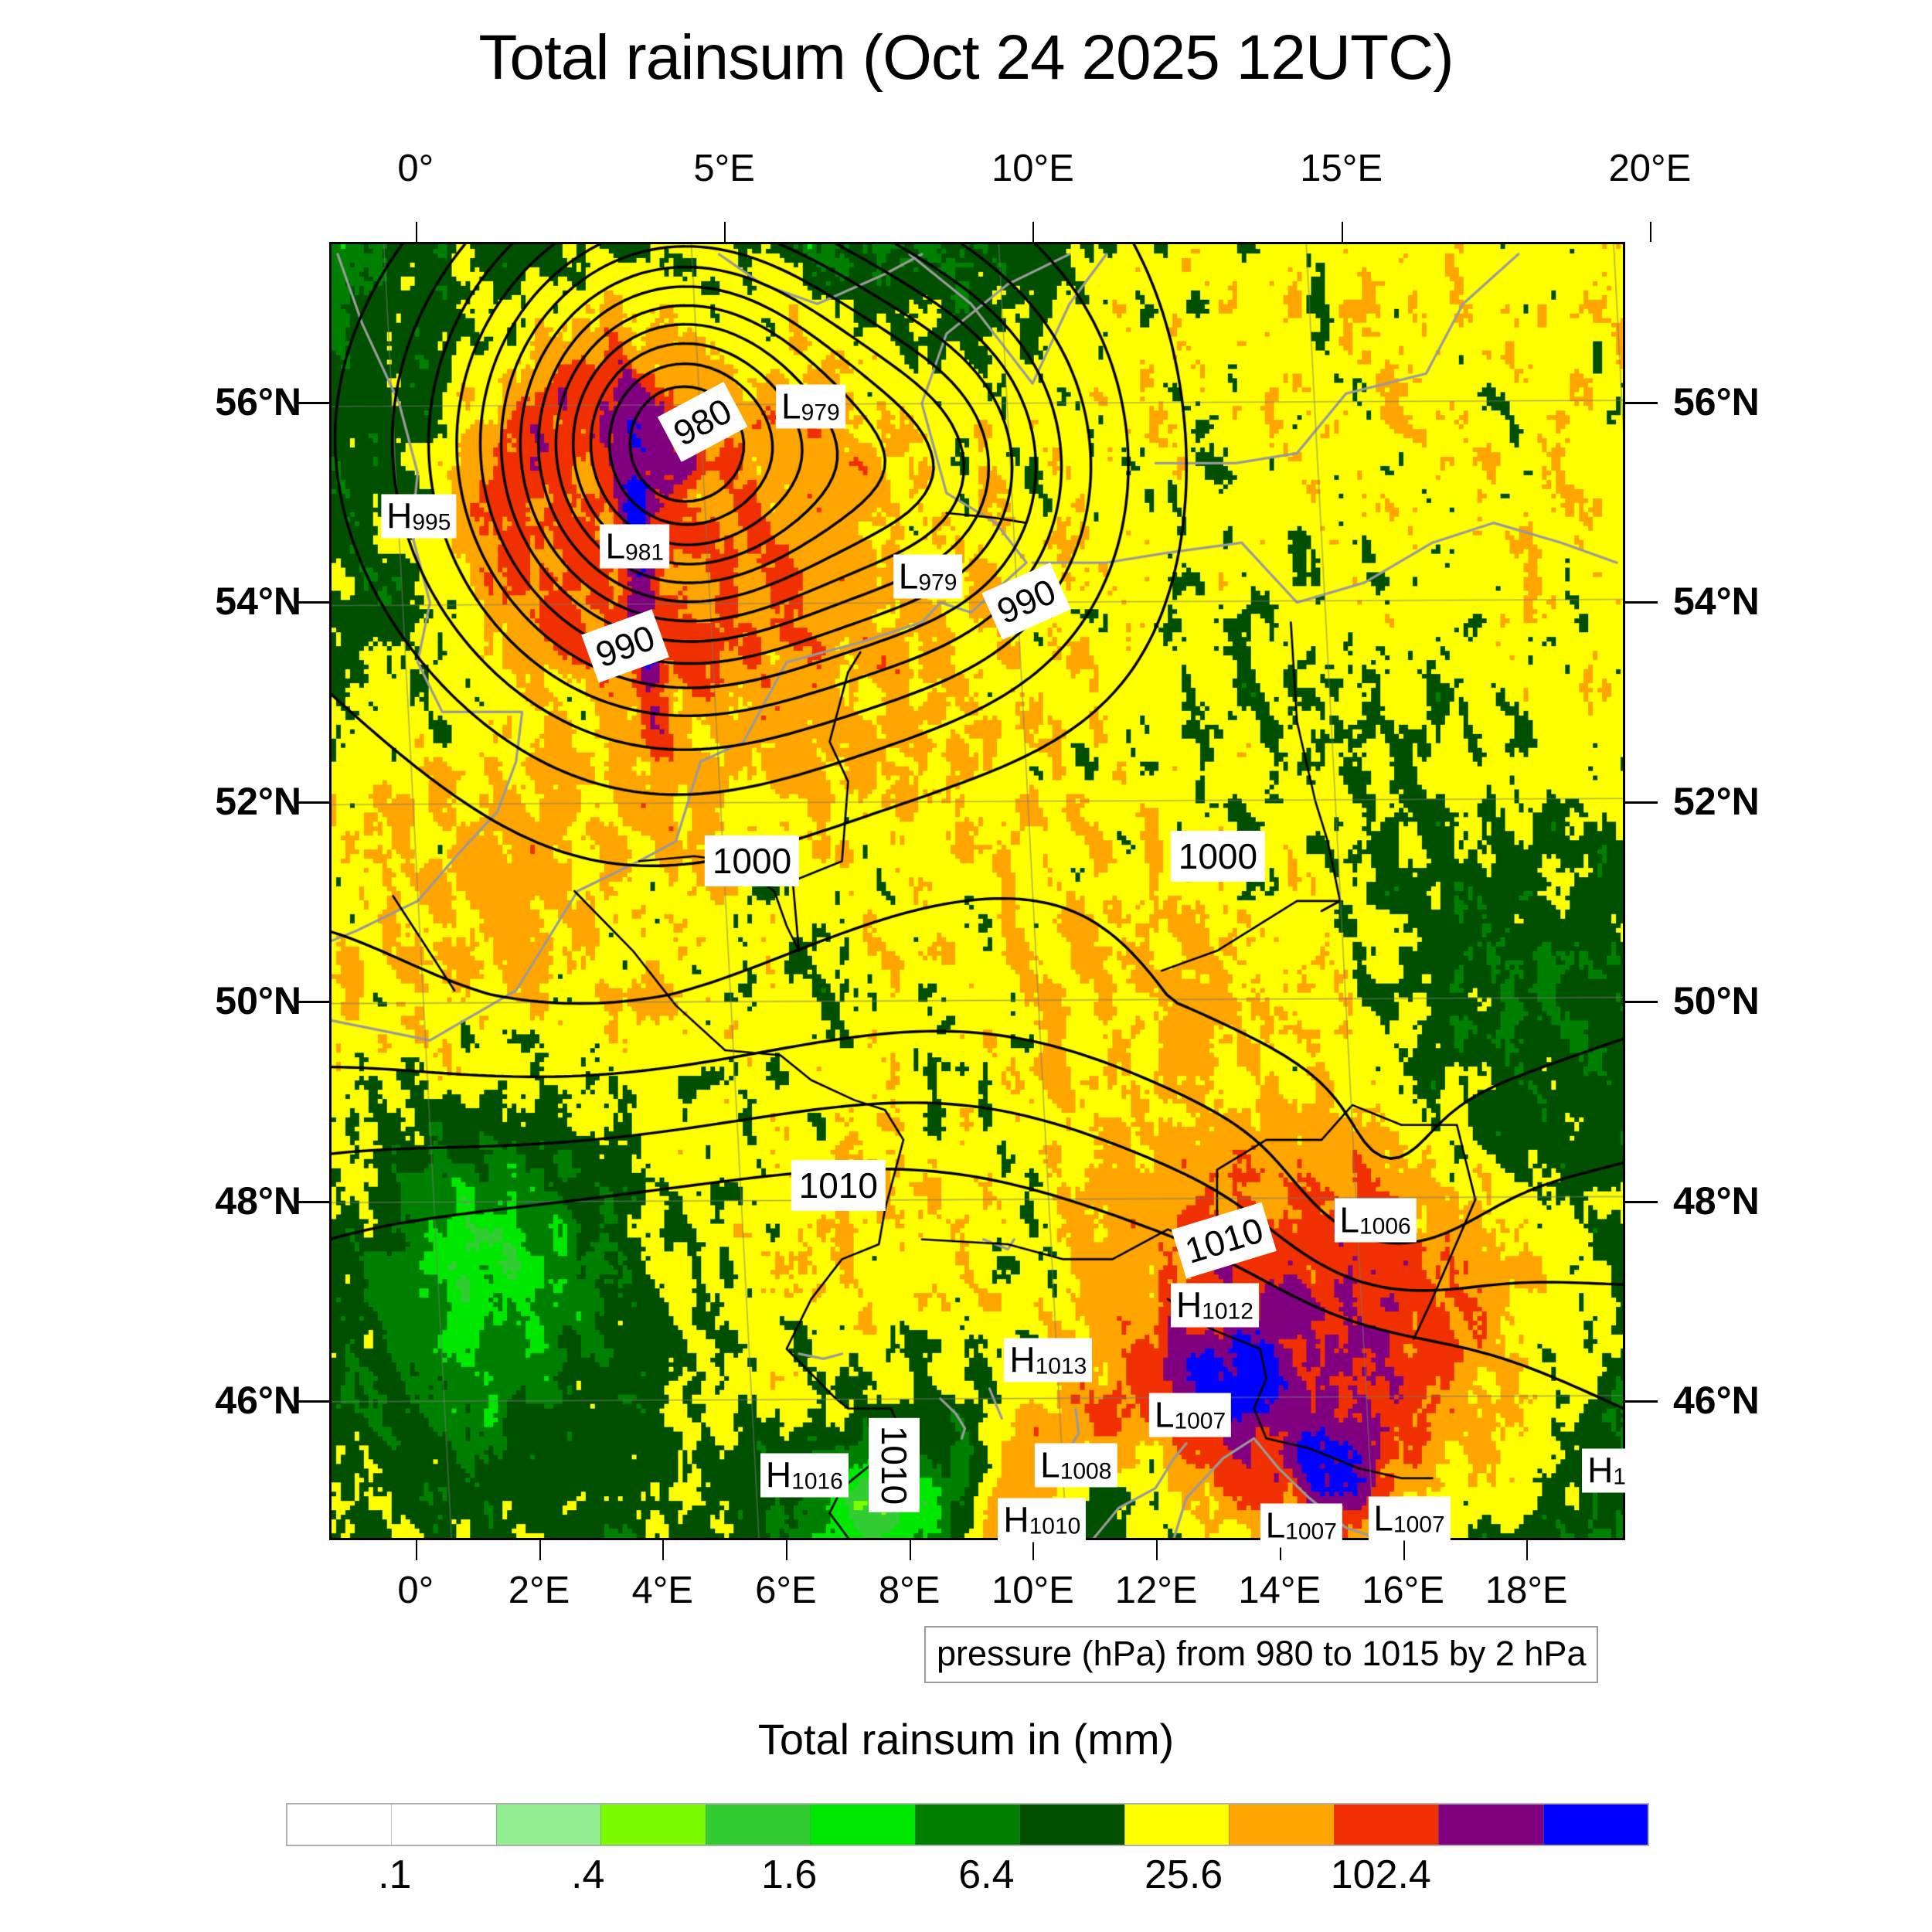 This screenshot has width=1932, height=1932. What do you see at coordinates (588, 1874) in the screenshot?
I see `colorbar-tick-label: .4` at bounding box center [588, 1874].